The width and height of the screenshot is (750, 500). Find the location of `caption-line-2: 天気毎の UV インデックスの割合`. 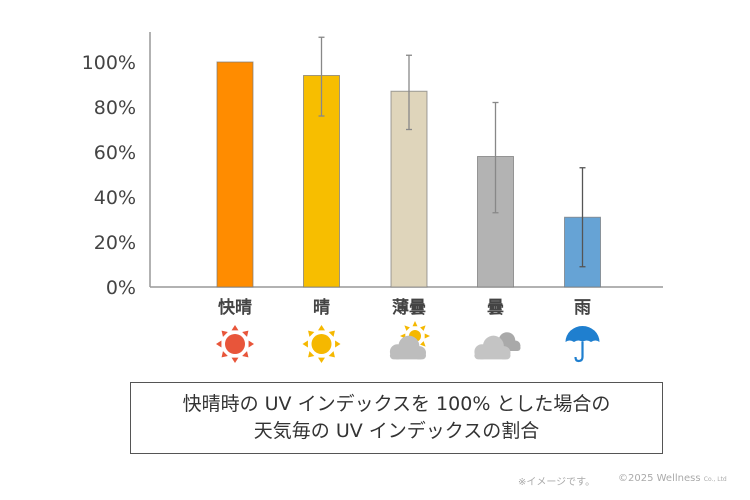

caption-line-2: 天気毎の UV インデックスの割合 is located at coordinates (396, 431).